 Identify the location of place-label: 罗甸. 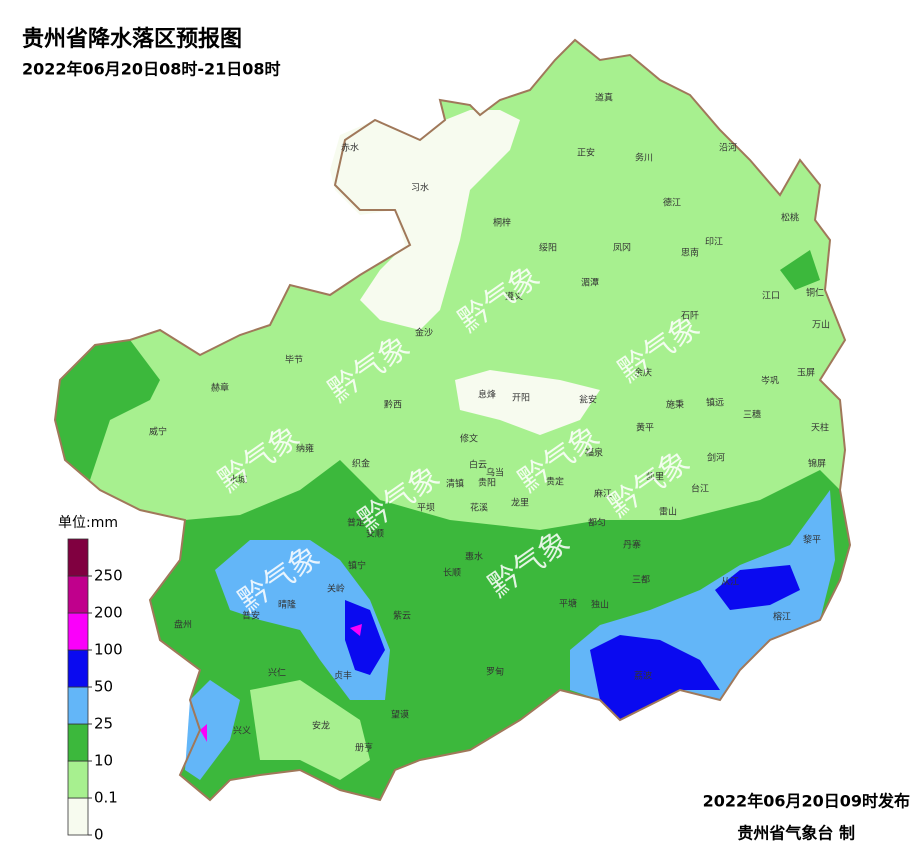
(495, 672).